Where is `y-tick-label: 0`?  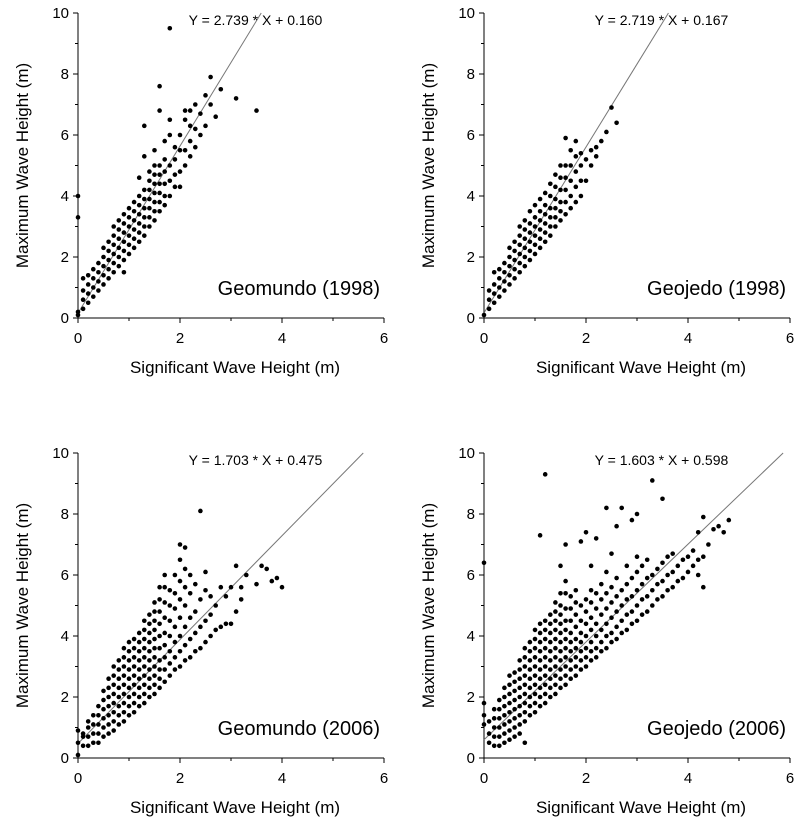
y-tick-label: 0 is located at coordinates (471, 758).